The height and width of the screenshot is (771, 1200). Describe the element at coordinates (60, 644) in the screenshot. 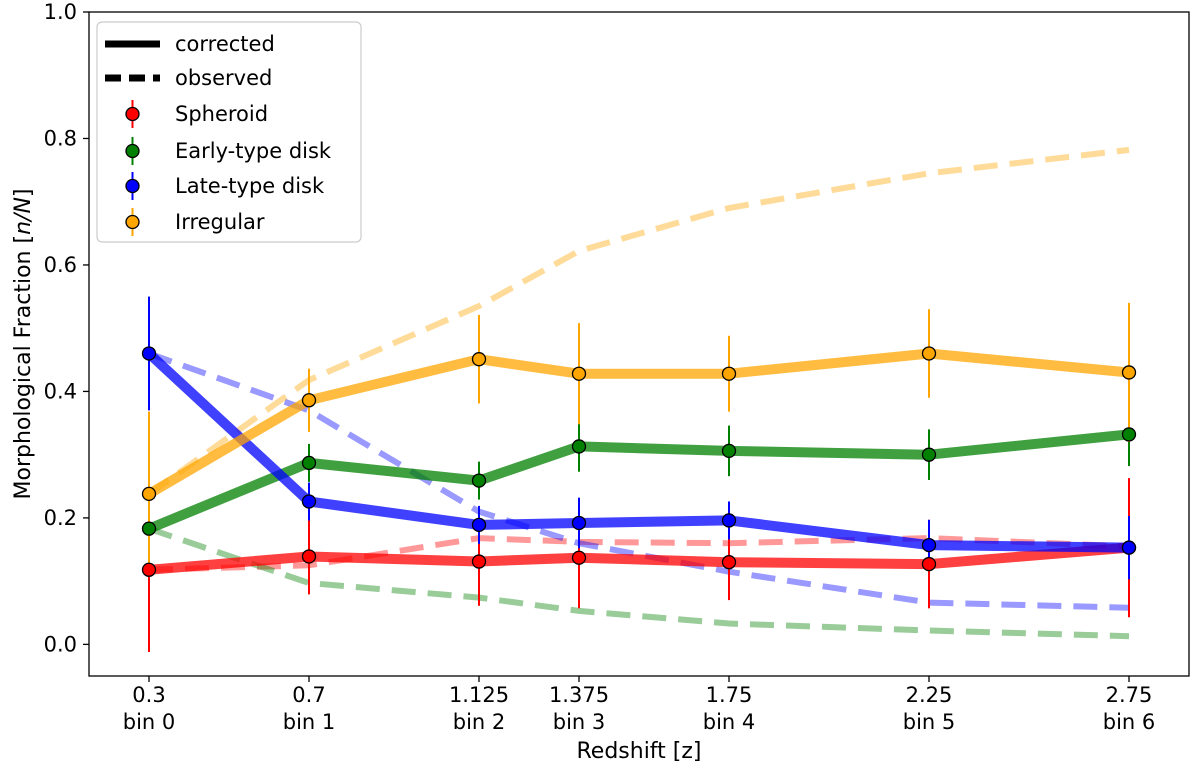

I see `y-tick-label: 0.0` at that location.